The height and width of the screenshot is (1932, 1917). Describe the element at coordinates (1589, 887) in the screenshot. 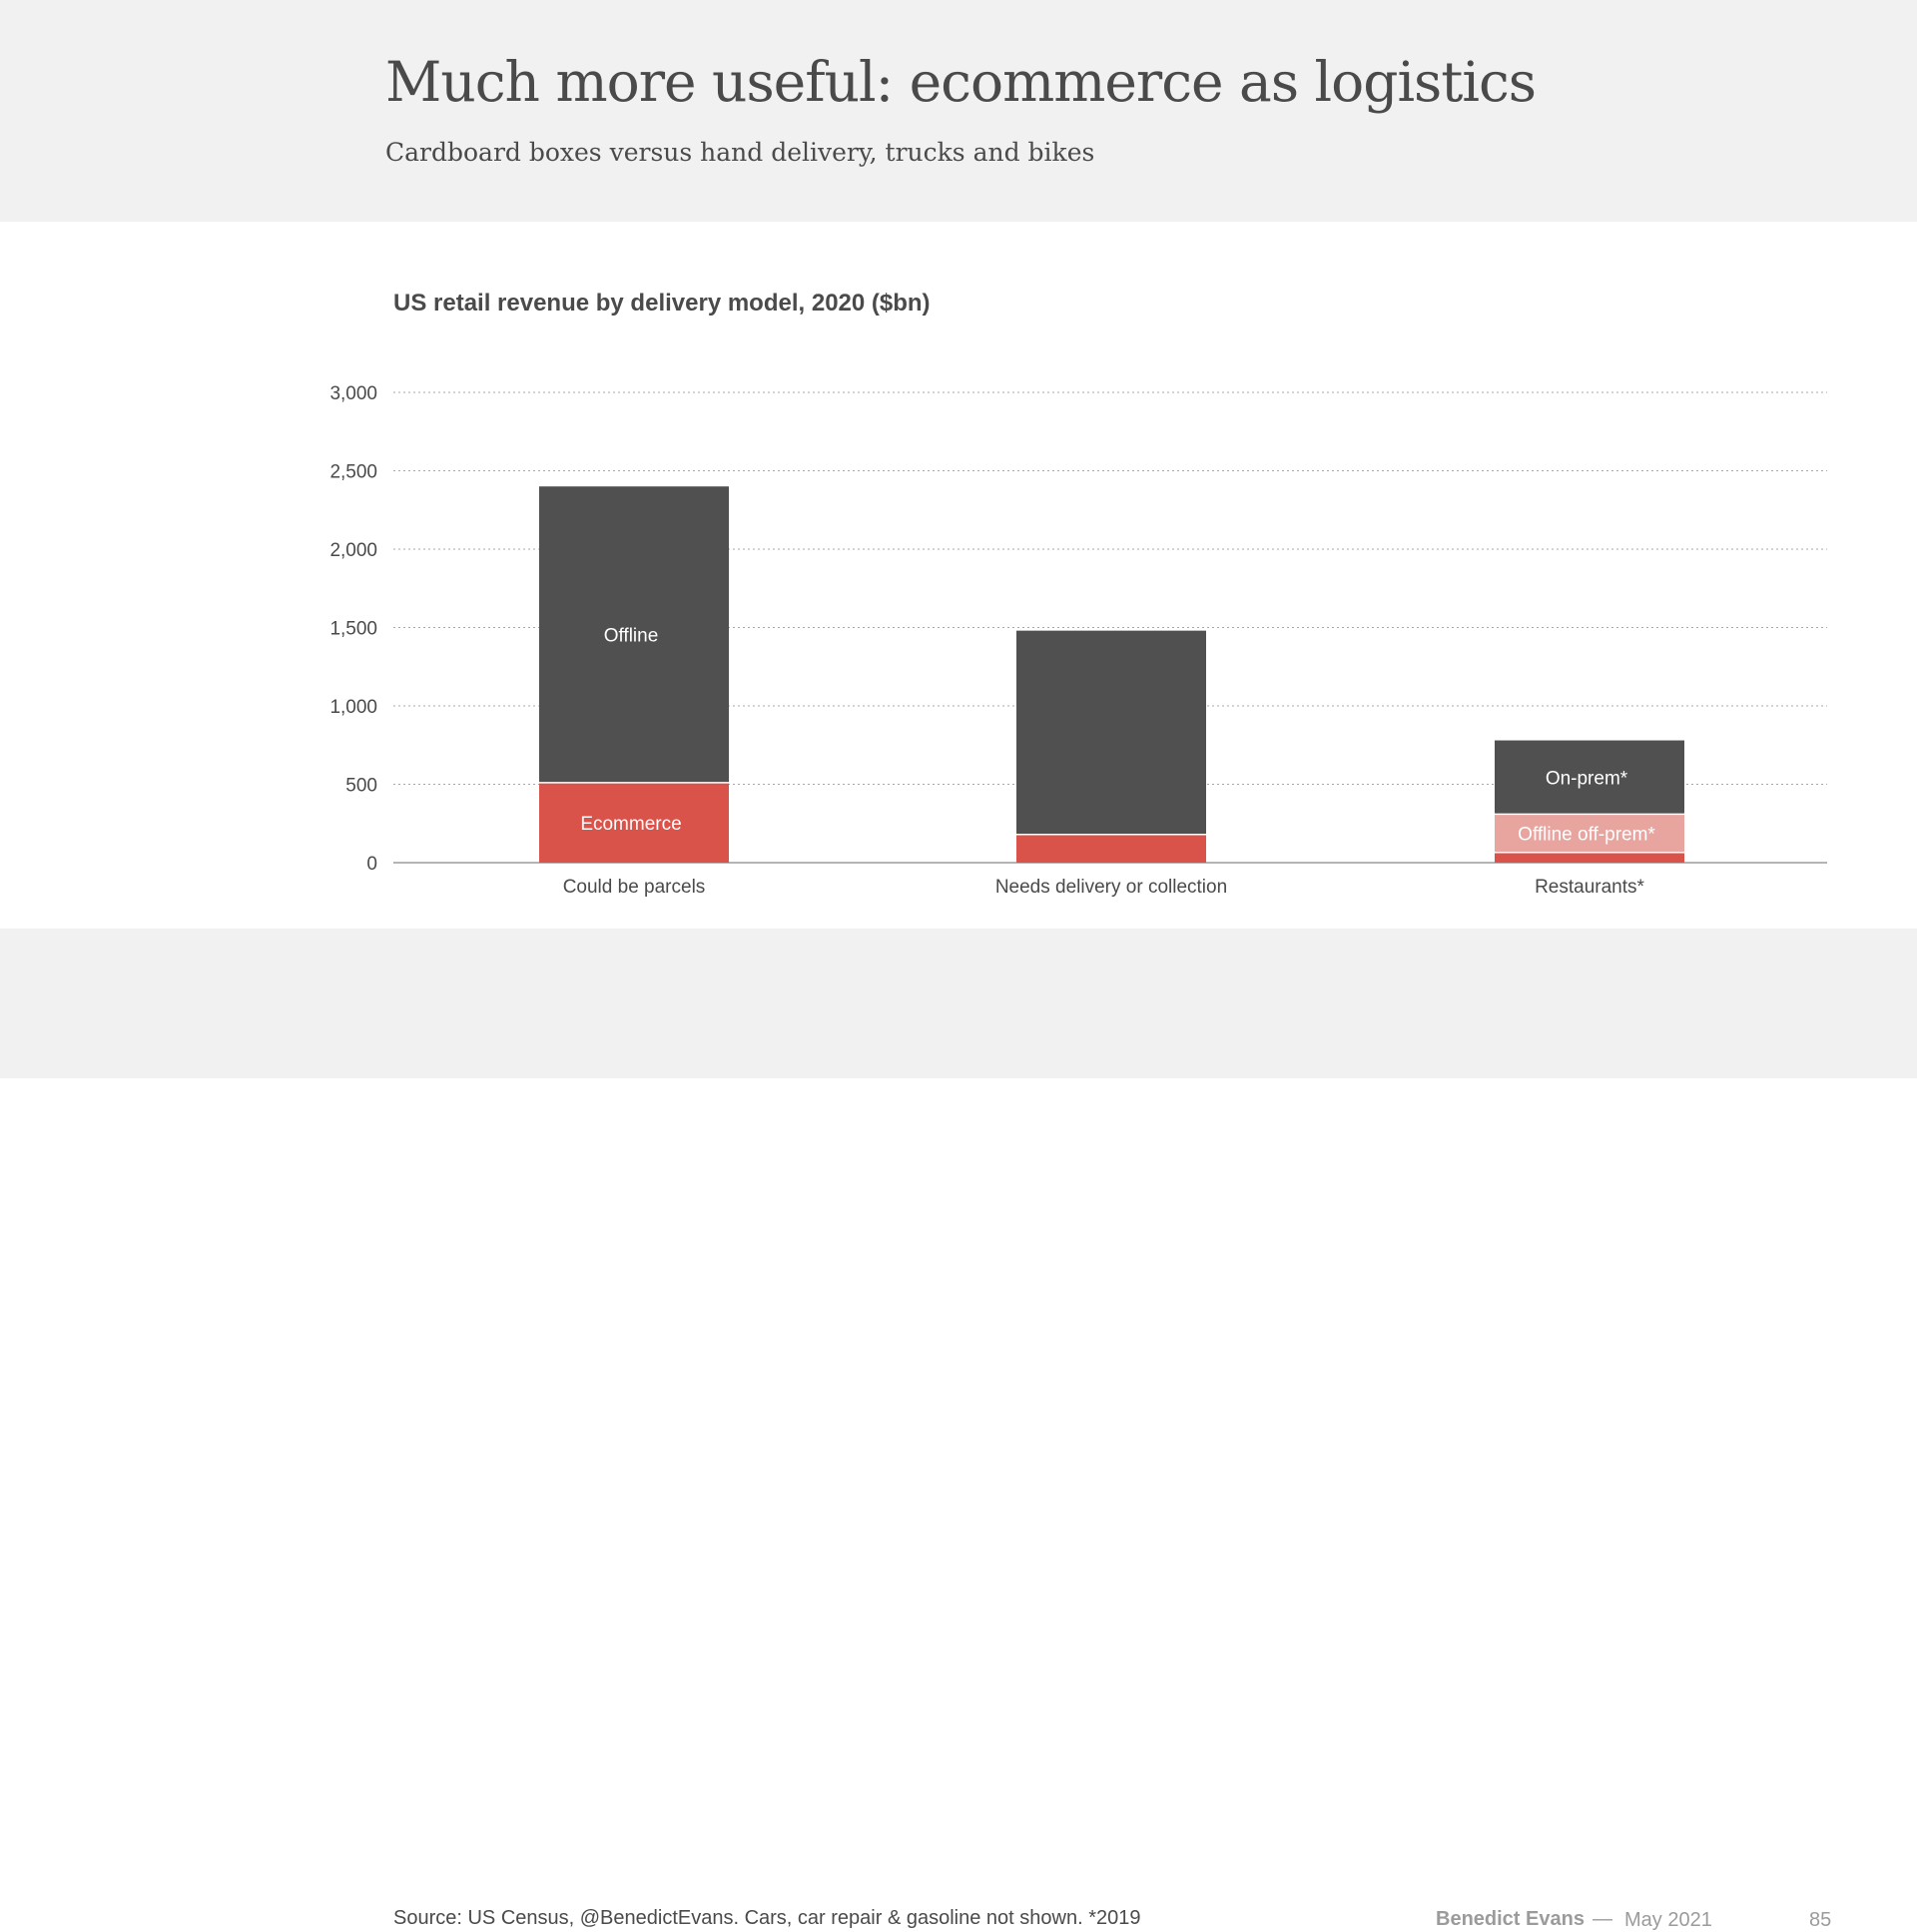

I see `x-tick-label: Restaurants*` at that location.